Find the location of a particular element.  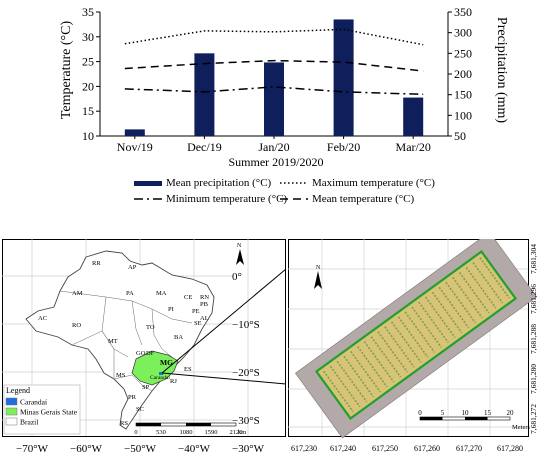

scale-tick-left: 530 is located at coordinates (161, 432).